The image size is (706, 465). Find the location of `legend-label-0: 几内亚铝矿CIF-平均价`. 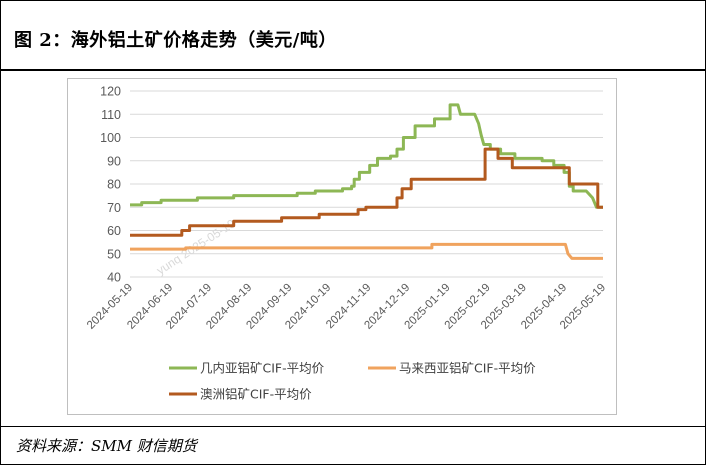

legend-label-0: 几内亚铝矿CIF-平均价 is located at coordinates (262, 368).